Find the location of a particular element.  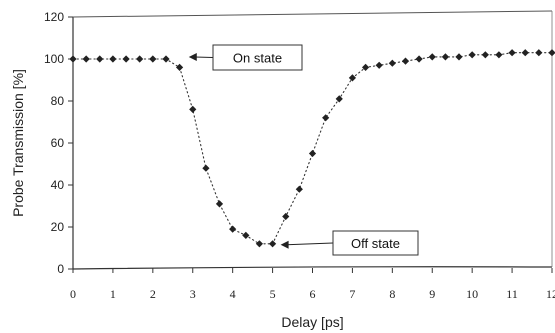

x-tick-label: 10 is located at coordinates (472, 294).